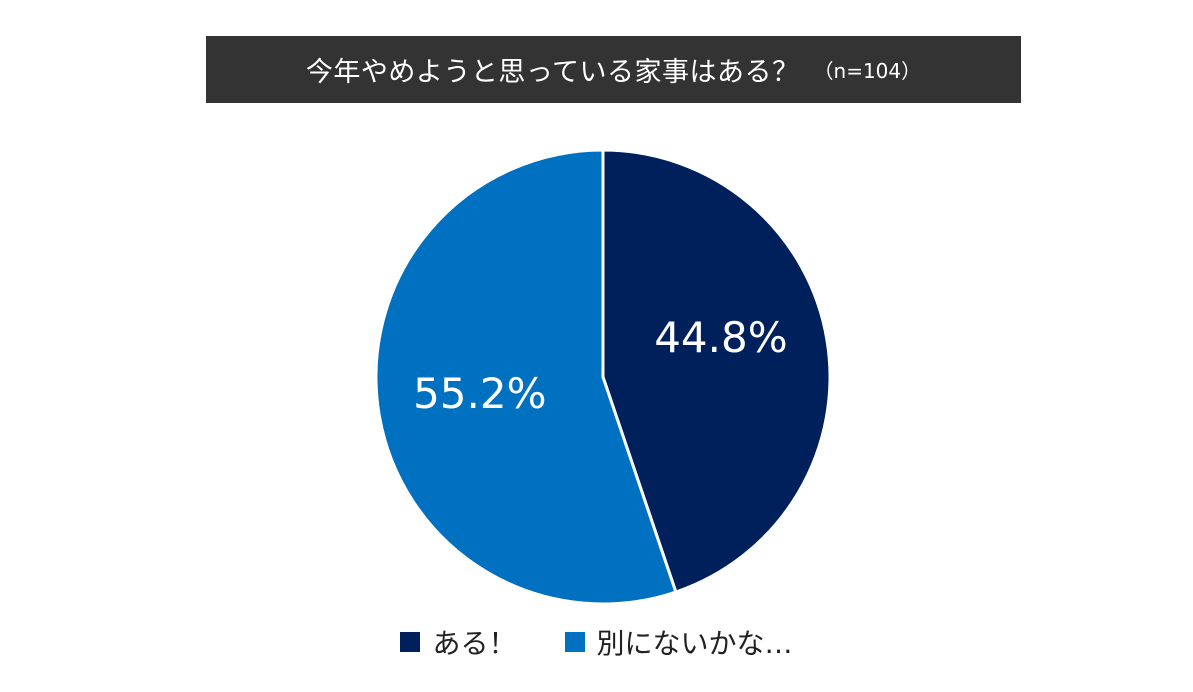 The image size is (1193, 692). I want to click on pie-slice-aru, so click(716, 371).